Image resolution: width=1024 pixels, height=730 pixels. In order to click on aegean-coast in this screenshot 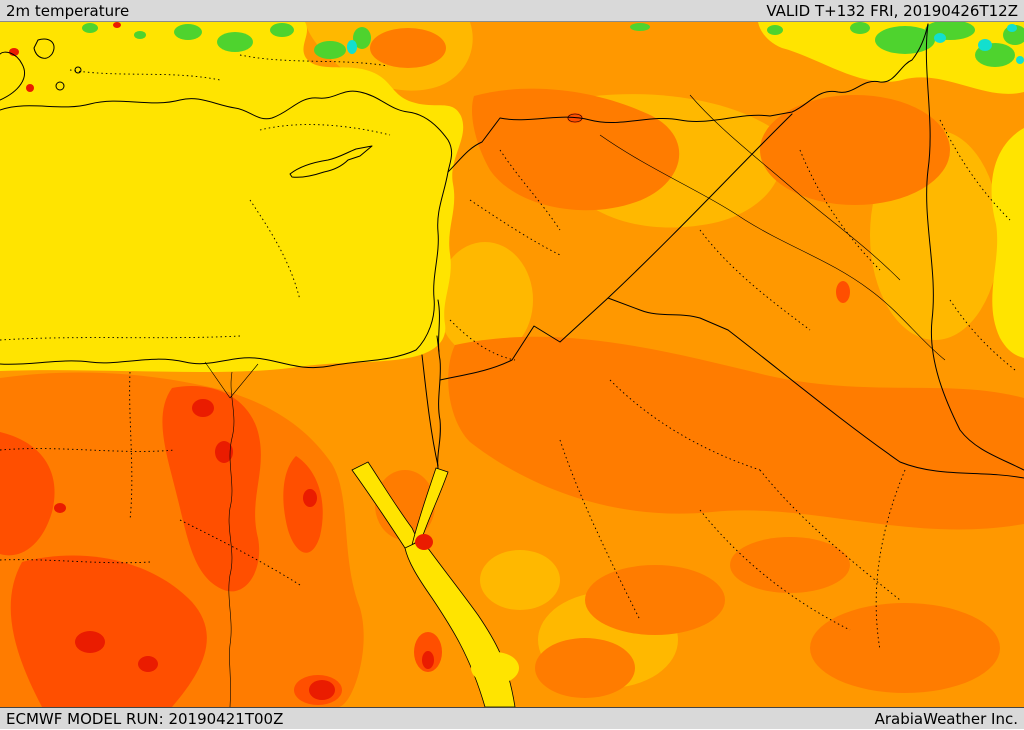, I will do `click(12, 76)`.